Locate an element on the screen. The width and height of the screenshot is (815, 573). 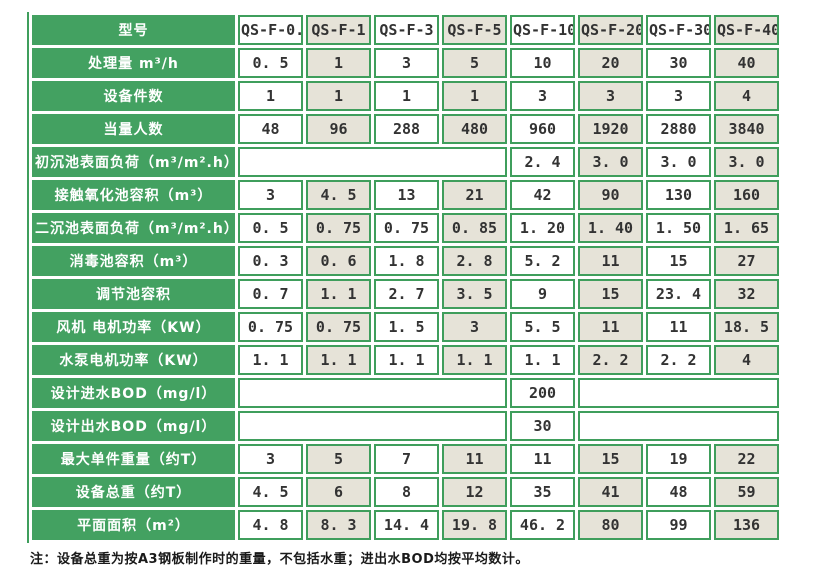
table-row: 消毒池容积（m³） 0. 3 0. 6 1. 8 2. 8 5. 2 11 15 27 is located at coordinates (405, 261).